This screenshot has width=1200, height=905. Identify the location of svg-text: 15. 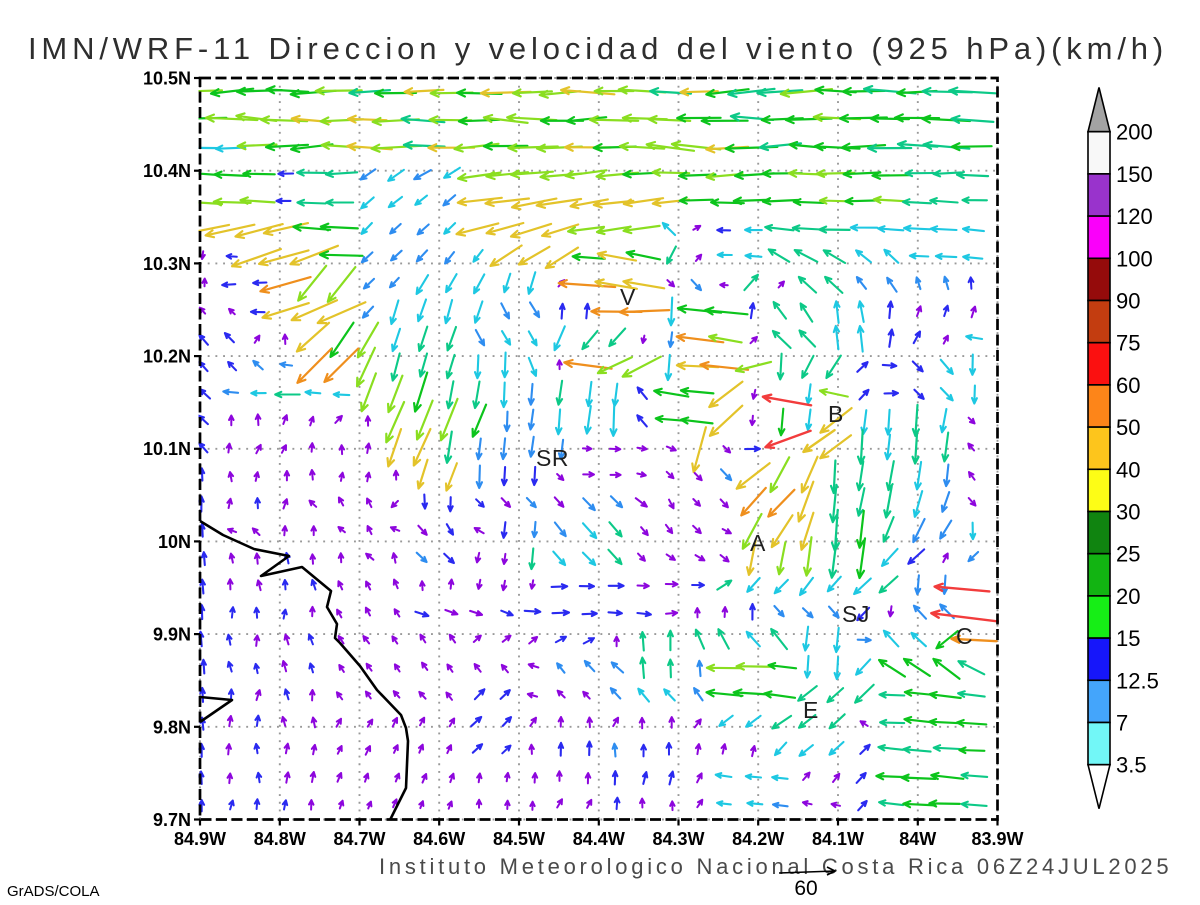
(1128, 638).